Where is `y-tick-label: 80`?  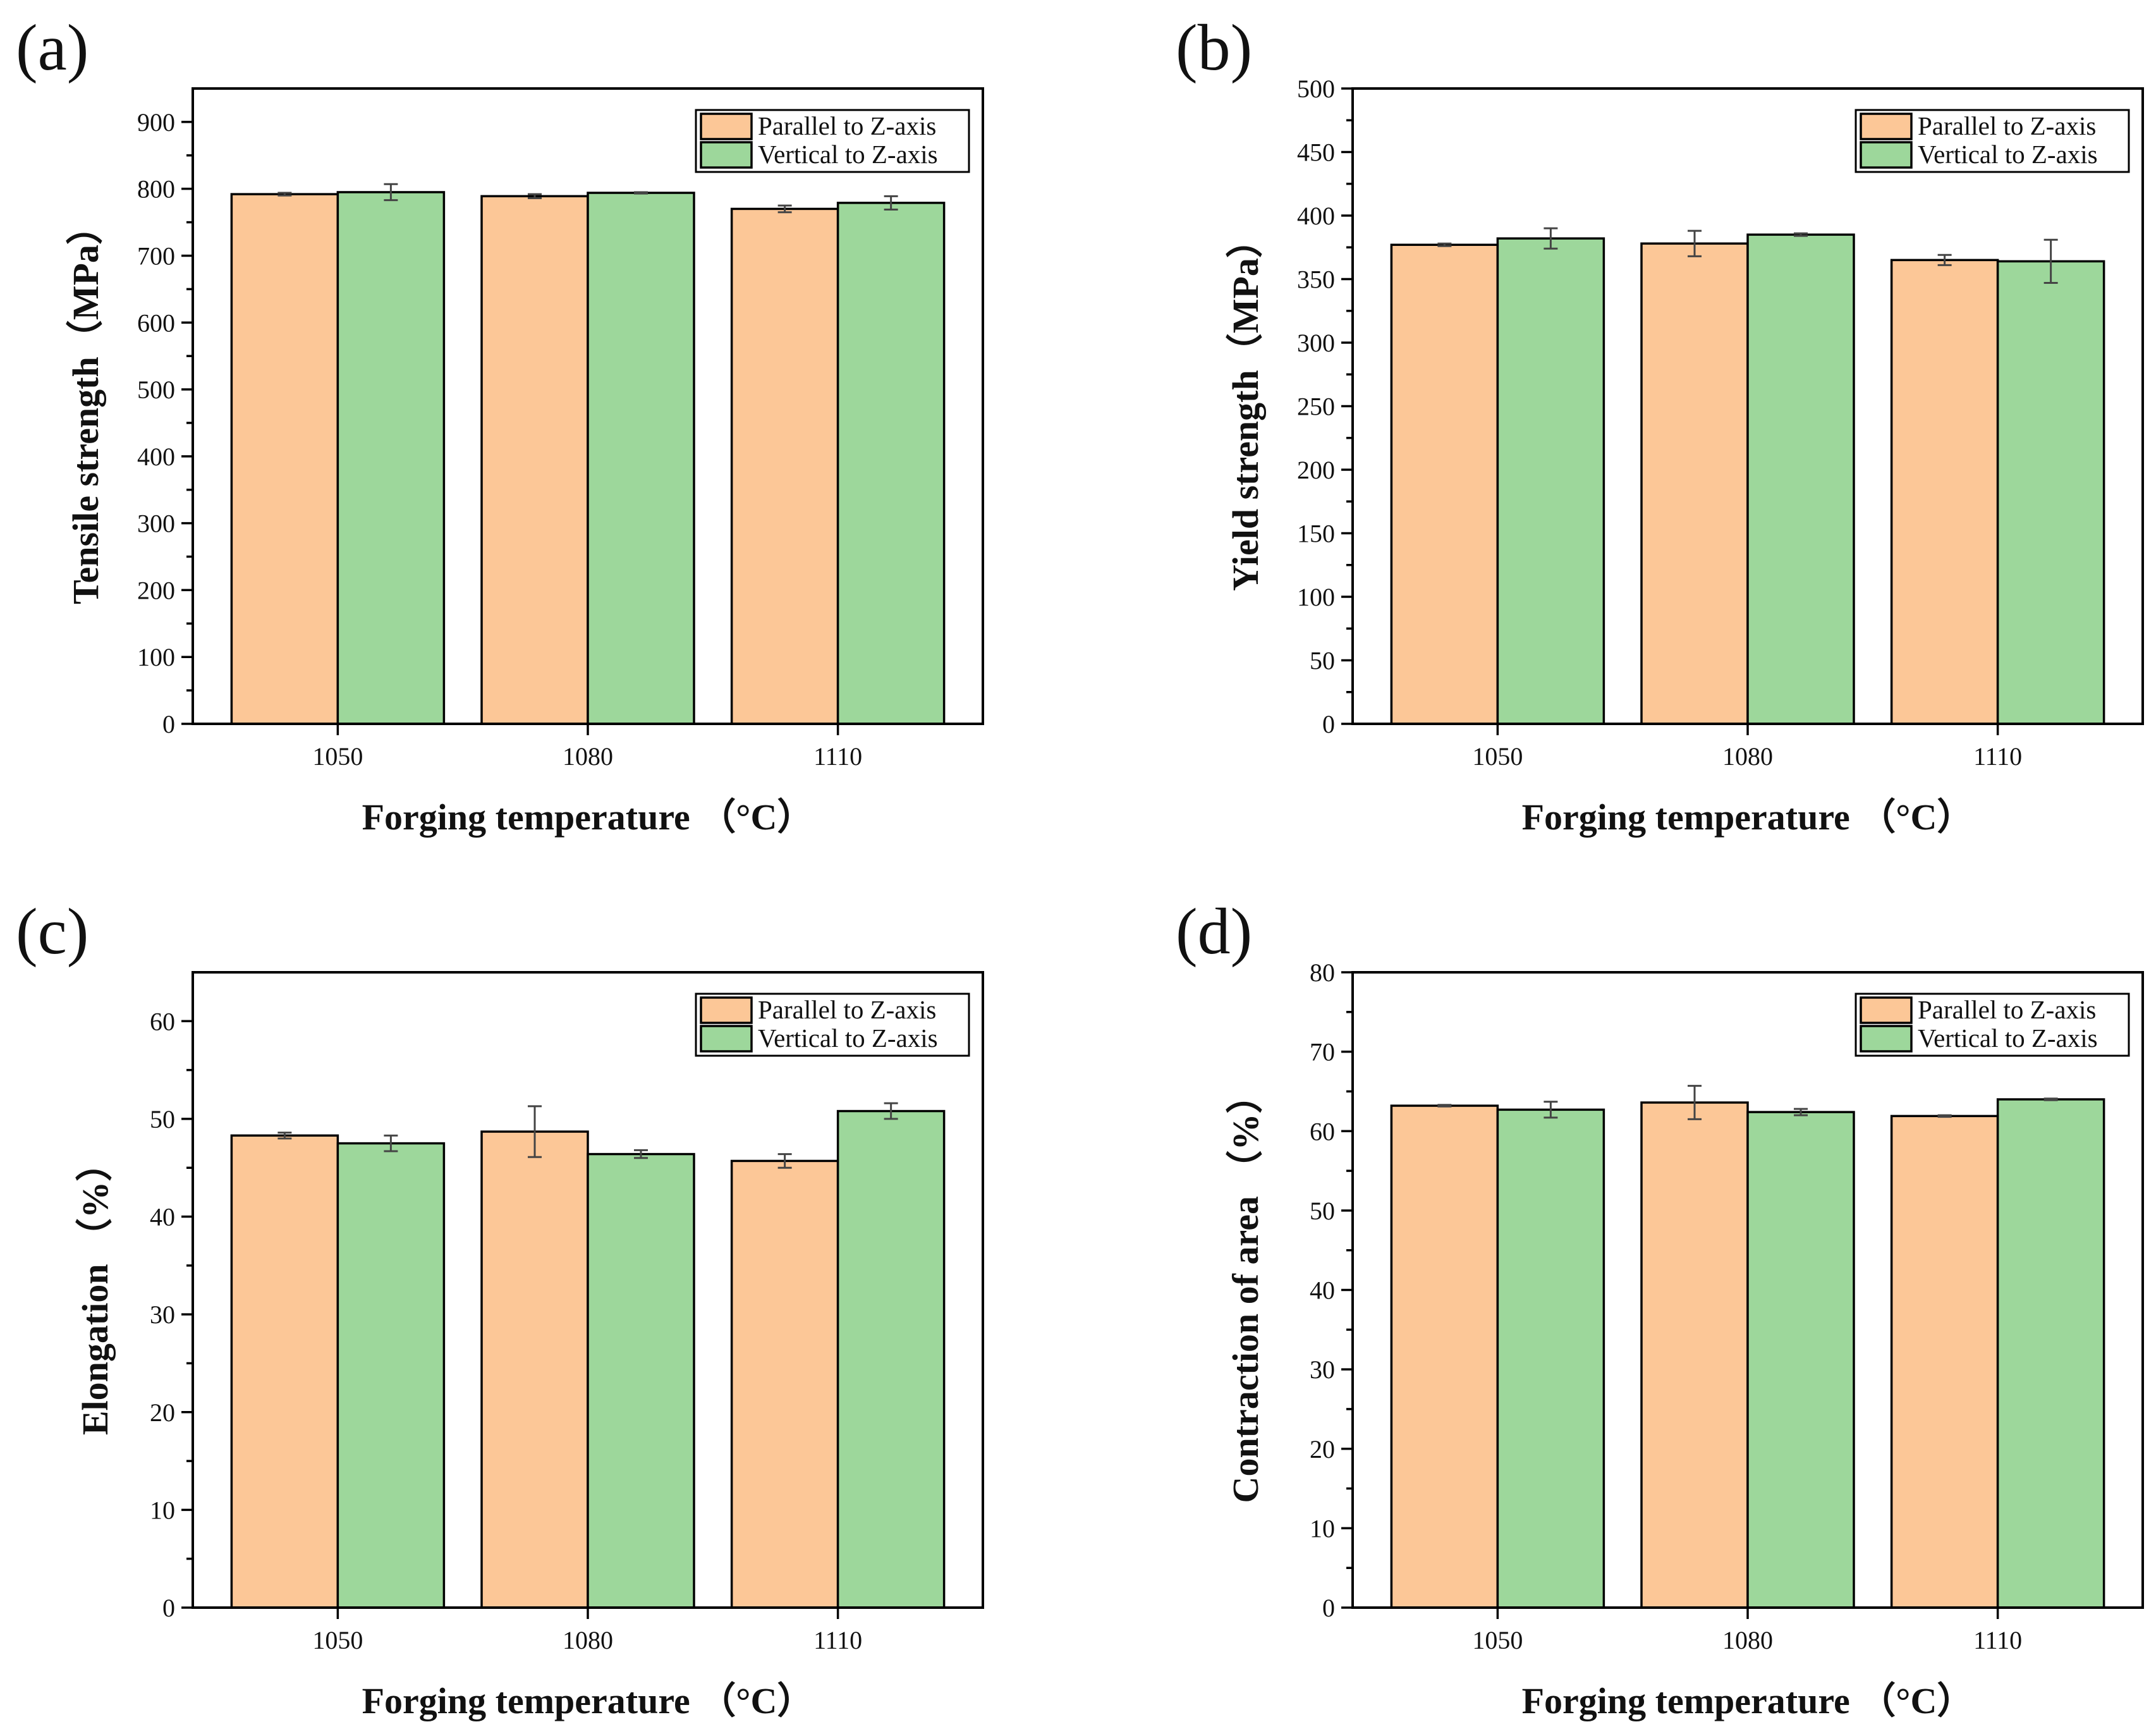 y-tick-label: 80 is located at coordinates (1322, 972).